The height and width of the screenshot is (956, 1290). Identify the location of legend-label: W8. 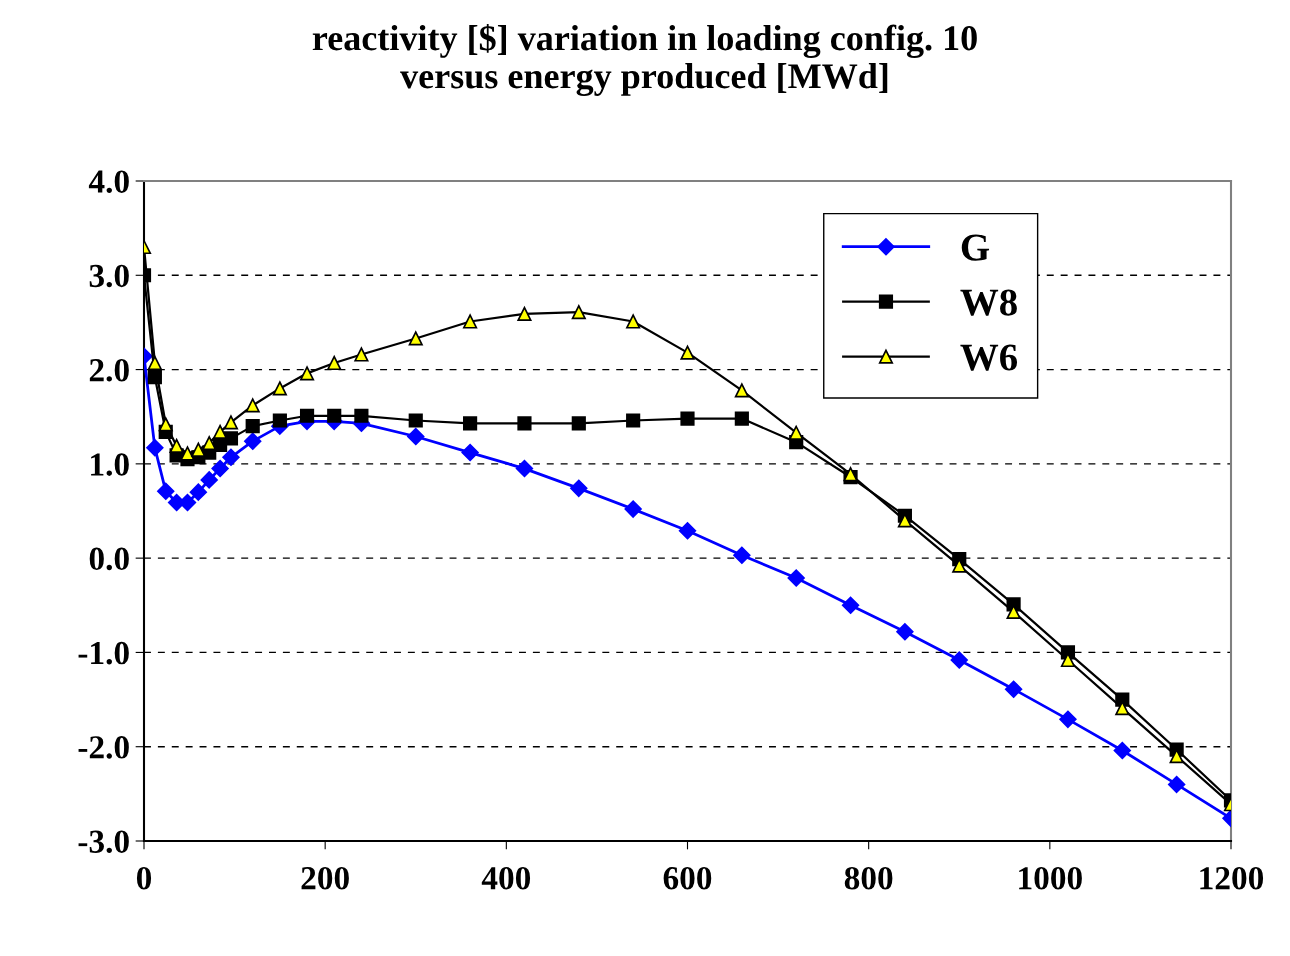
(988, 302).